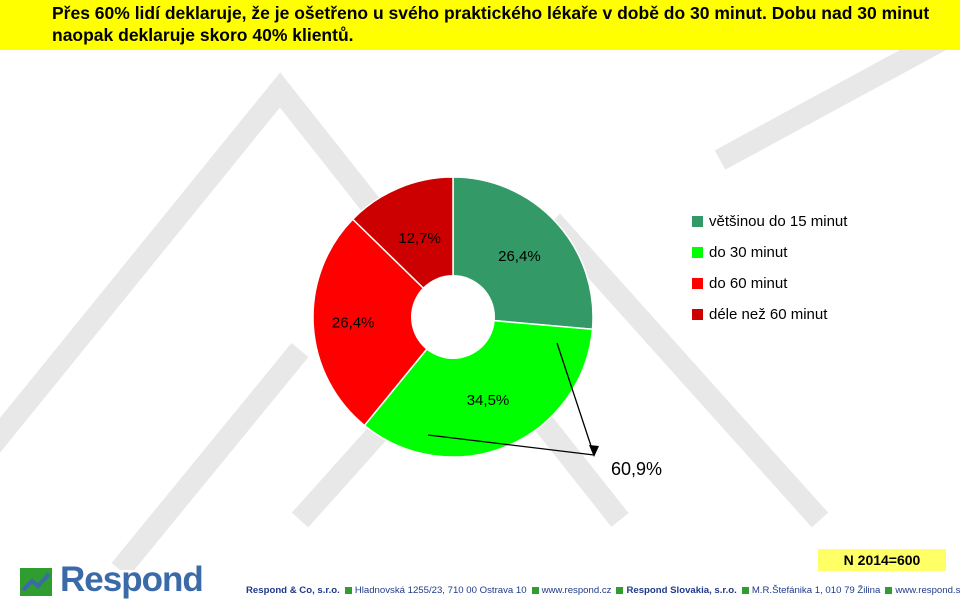 Image resolution: width=960 pixels, height=608 pixels. What do you see at coordinates (488, 400) in the screenshot?
I see `slice-value-label: 34,5%` at bounding box center [488, 400].